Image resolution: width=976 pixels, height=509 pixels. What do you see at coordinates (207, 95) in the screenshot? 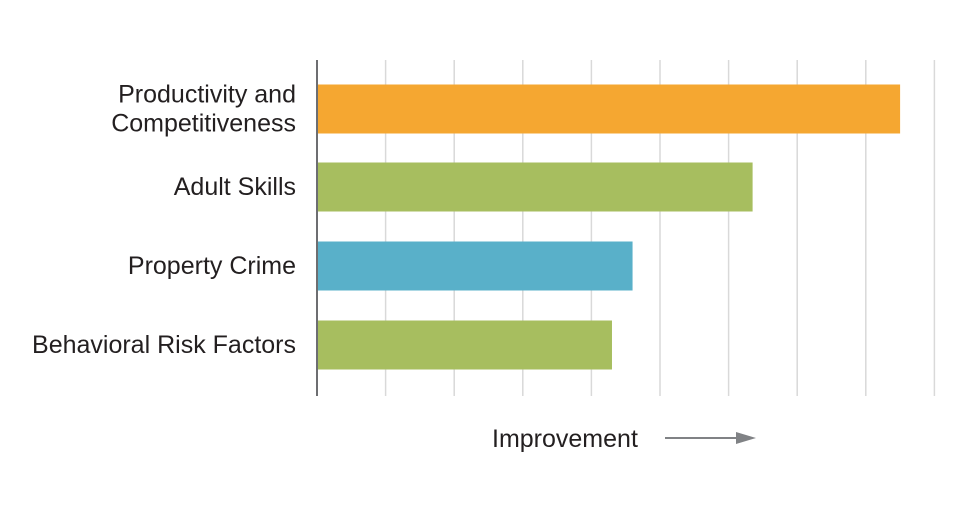
I see `category-label-line: Productivity and` at bounding box center [207, 95].